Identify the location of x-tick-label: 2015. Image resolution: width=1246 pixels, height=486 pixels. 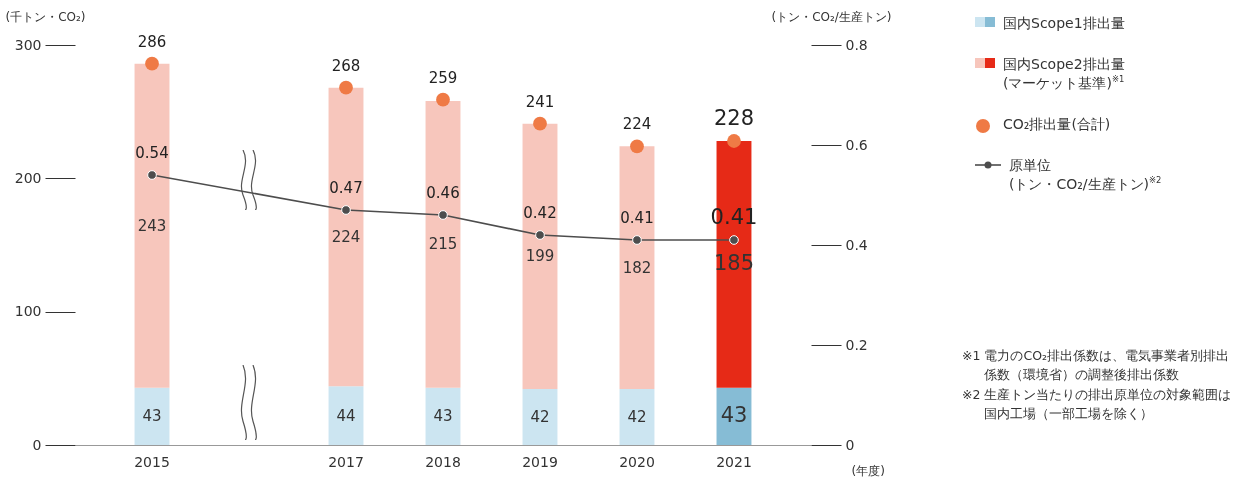
(152, 461).